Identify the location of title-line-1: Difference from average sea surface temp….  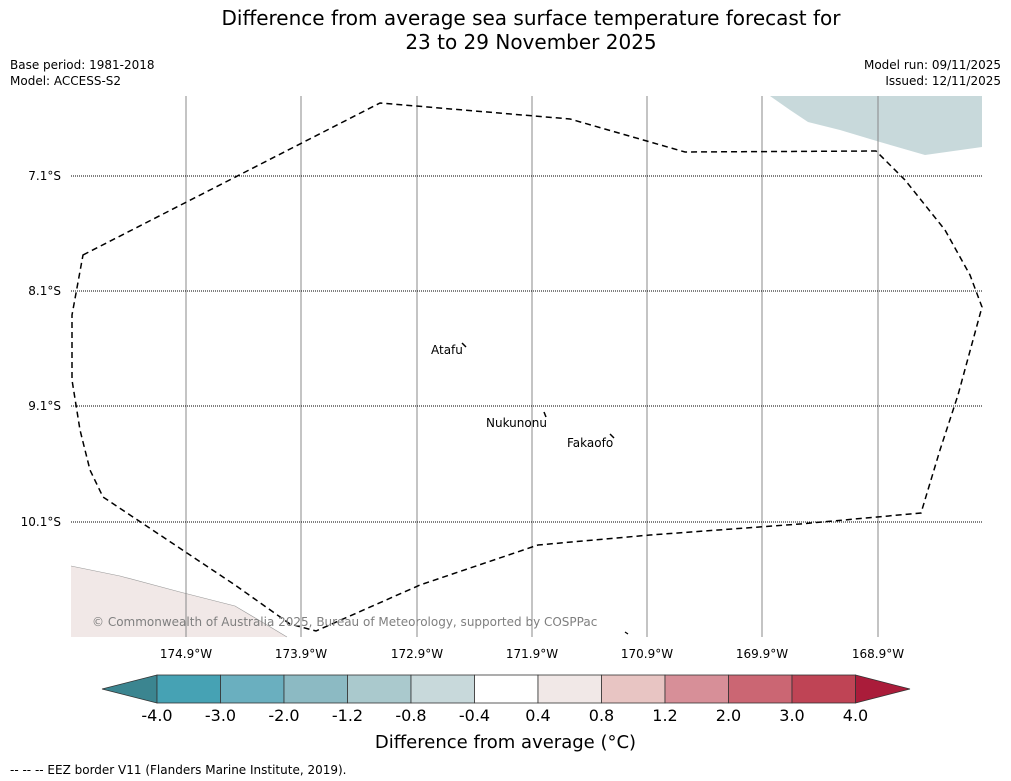
(531, 18).